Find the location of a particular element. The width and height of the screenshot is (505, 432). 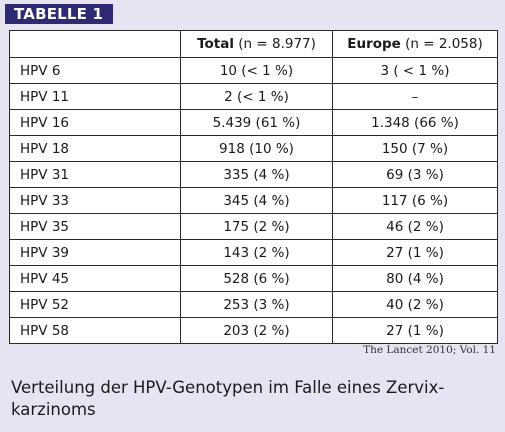

total-cell: 5.439 (61 %) is located at coordinates (256, 122).